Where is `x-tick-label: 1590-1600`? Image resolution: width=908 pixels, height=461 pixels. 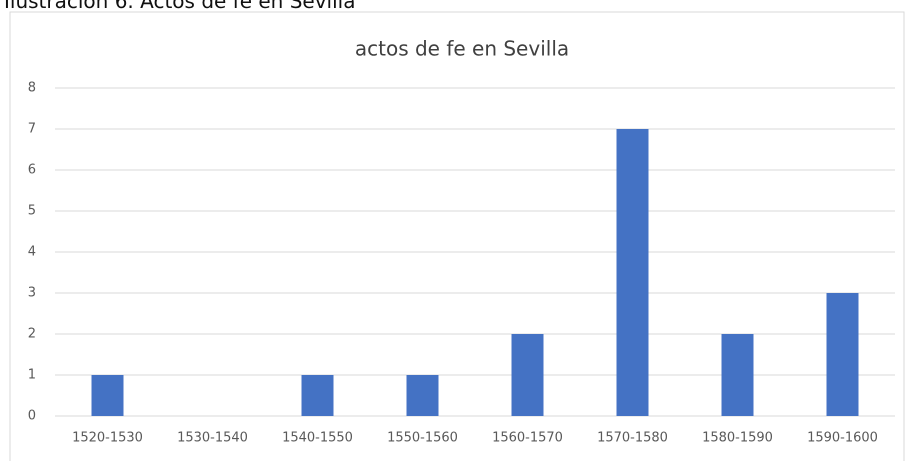 x-tick-label: 1590-1600 is located at coordinates (842, 438).